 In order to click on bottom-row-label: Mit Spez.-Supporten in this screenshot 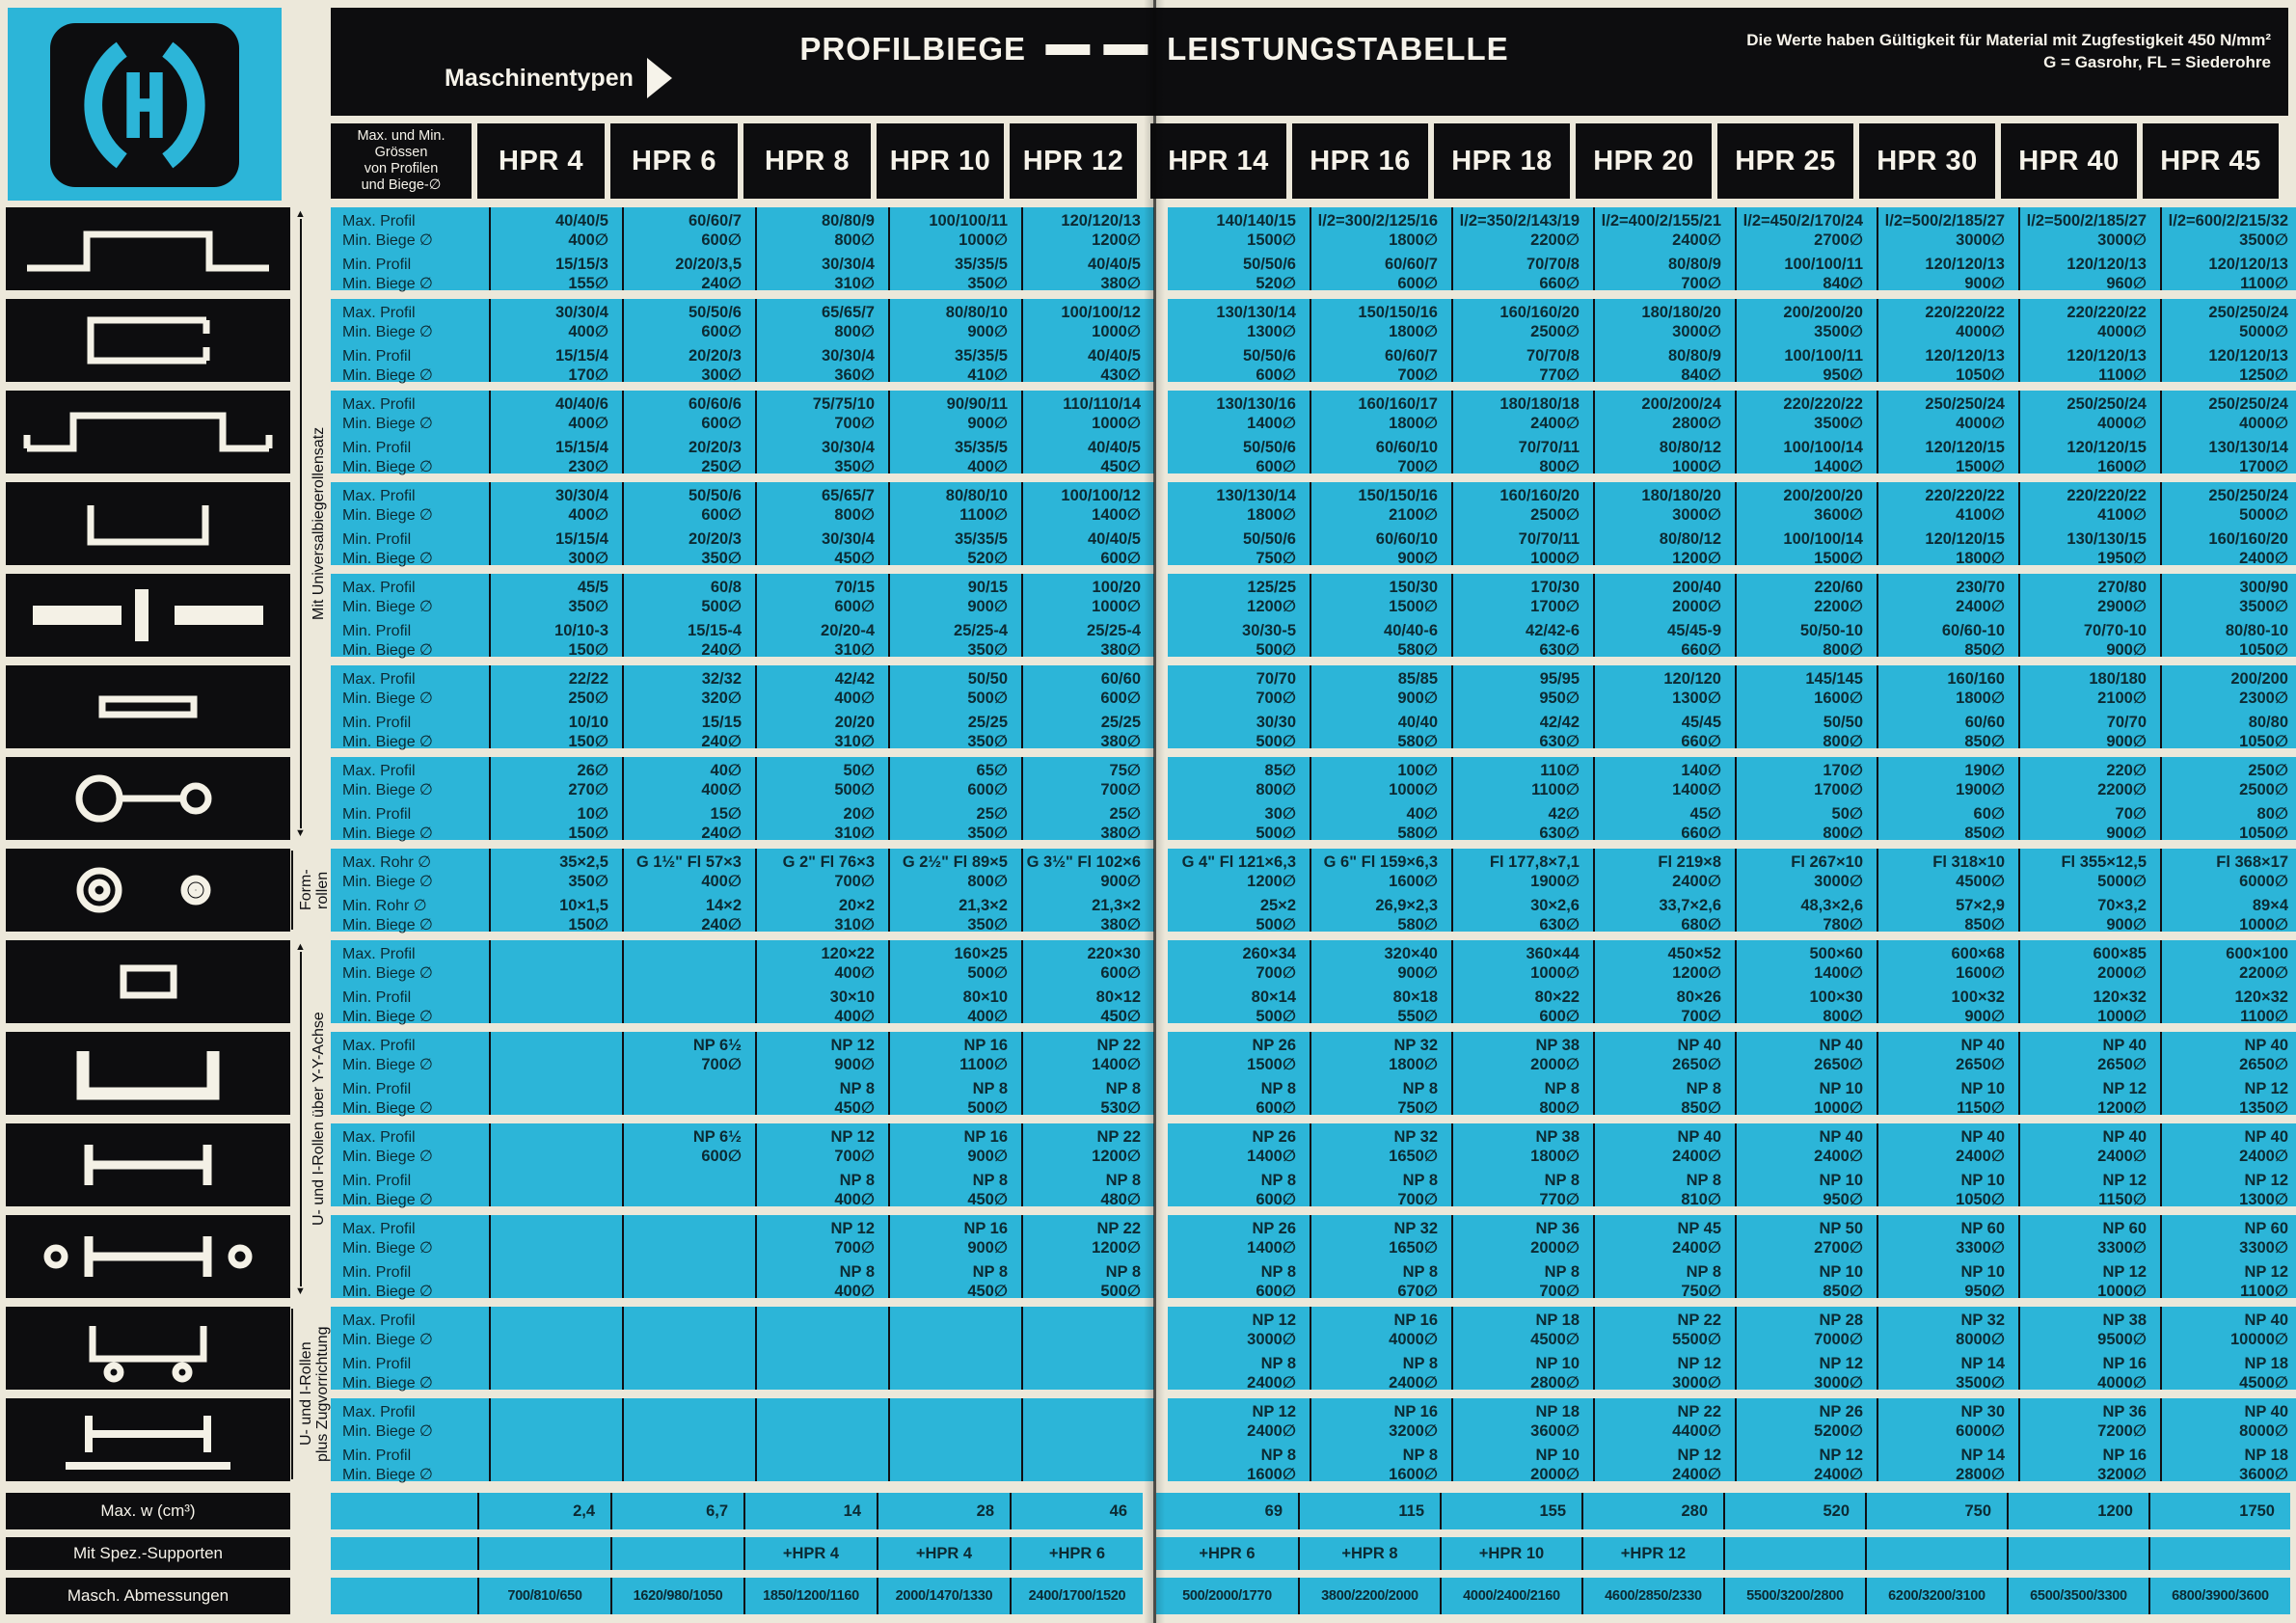, I will do `click(148, 1554)`.